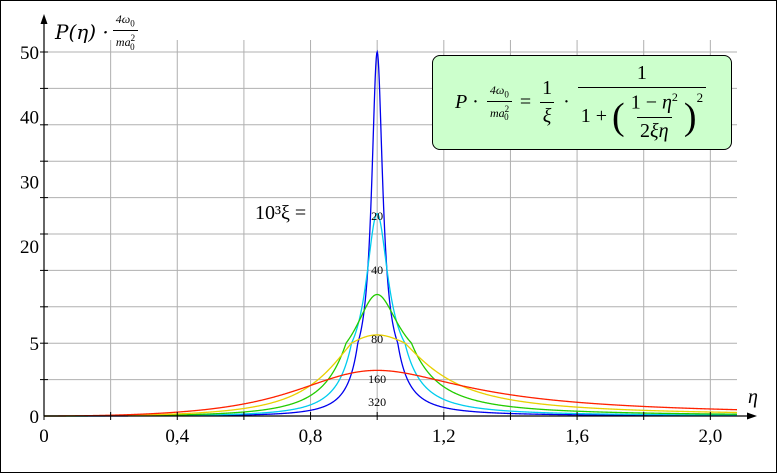 The height and width of the screenshot is (473, 777). Describe the element at coordinates (44, 19) in the screenshot. I see `y-axis-arrow` at that location.